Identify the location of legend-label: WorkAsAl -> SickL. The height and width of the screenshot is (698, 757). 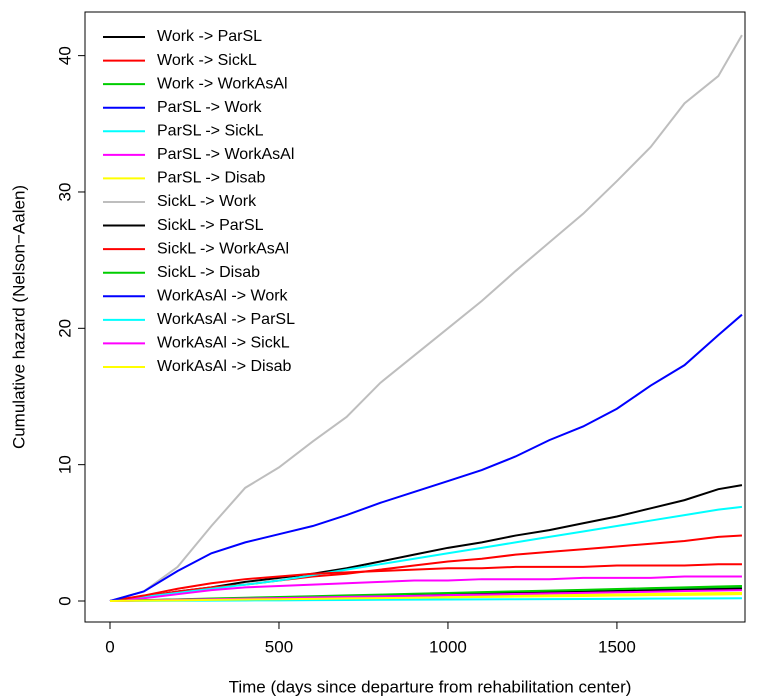
(223, 343).